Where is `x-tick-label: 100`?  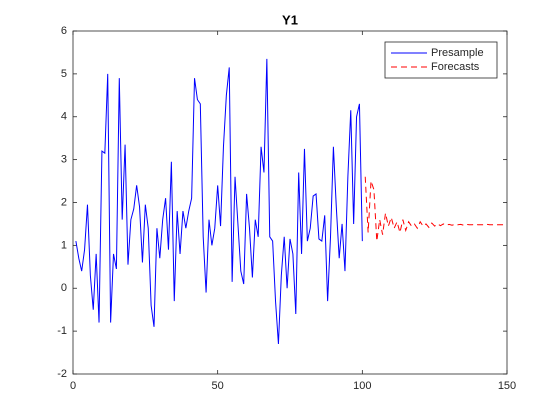
x-tick-label: 100 is located at coordinates (362, 386).